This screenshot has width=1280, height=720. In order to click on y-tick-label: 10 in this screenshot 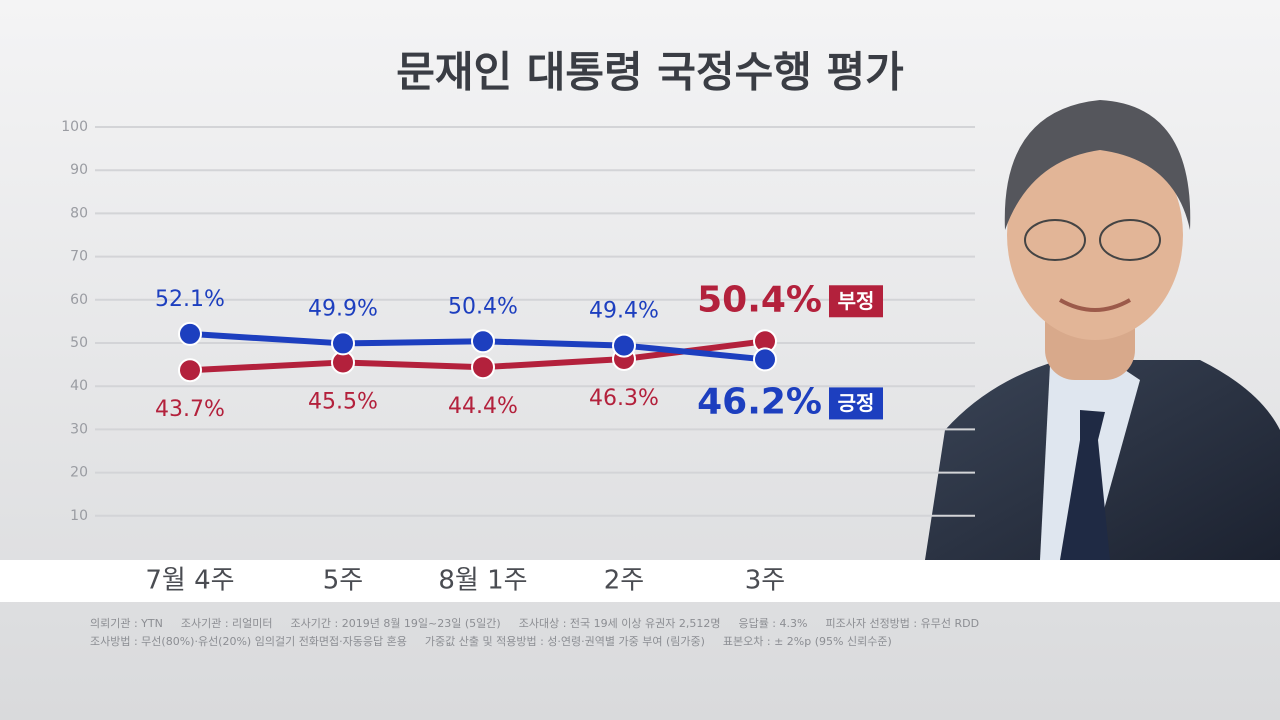, I will do `click(79, 516)`.